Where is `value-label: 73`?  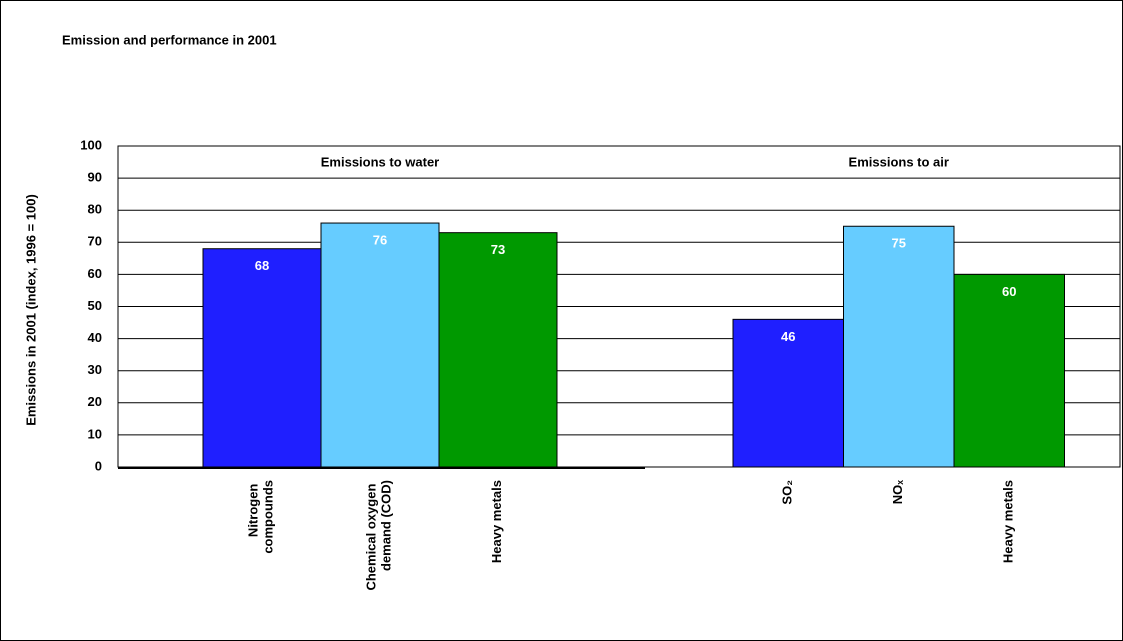
value-label: 73 is located at coordinates (498, 249).